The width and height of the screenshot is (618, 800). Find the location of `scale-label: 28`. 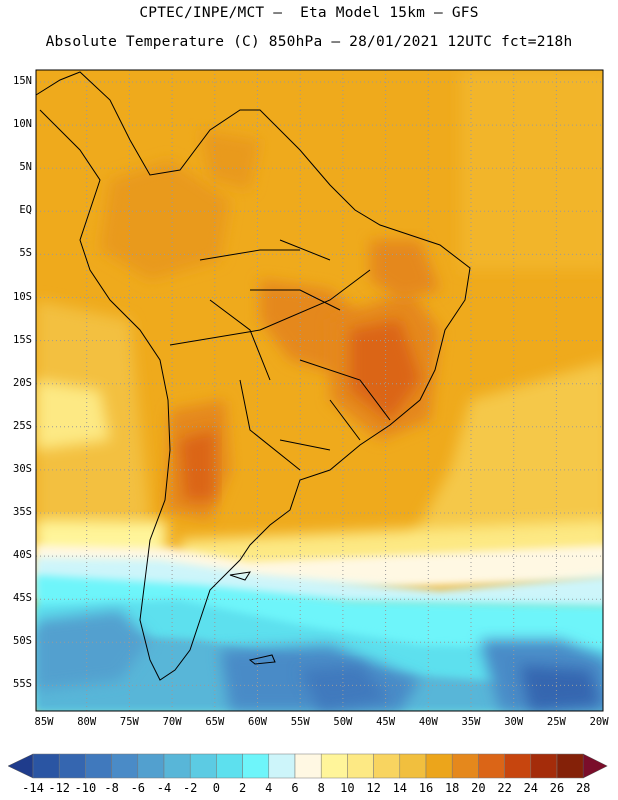

scale-label: 28 is located at coordinates (583, 788).